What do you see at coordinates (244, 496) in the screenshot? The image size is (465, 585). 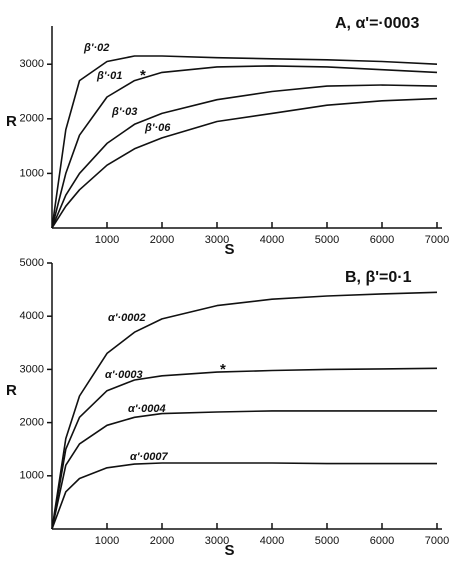 I see `curve` at bounding box center [244, 496].